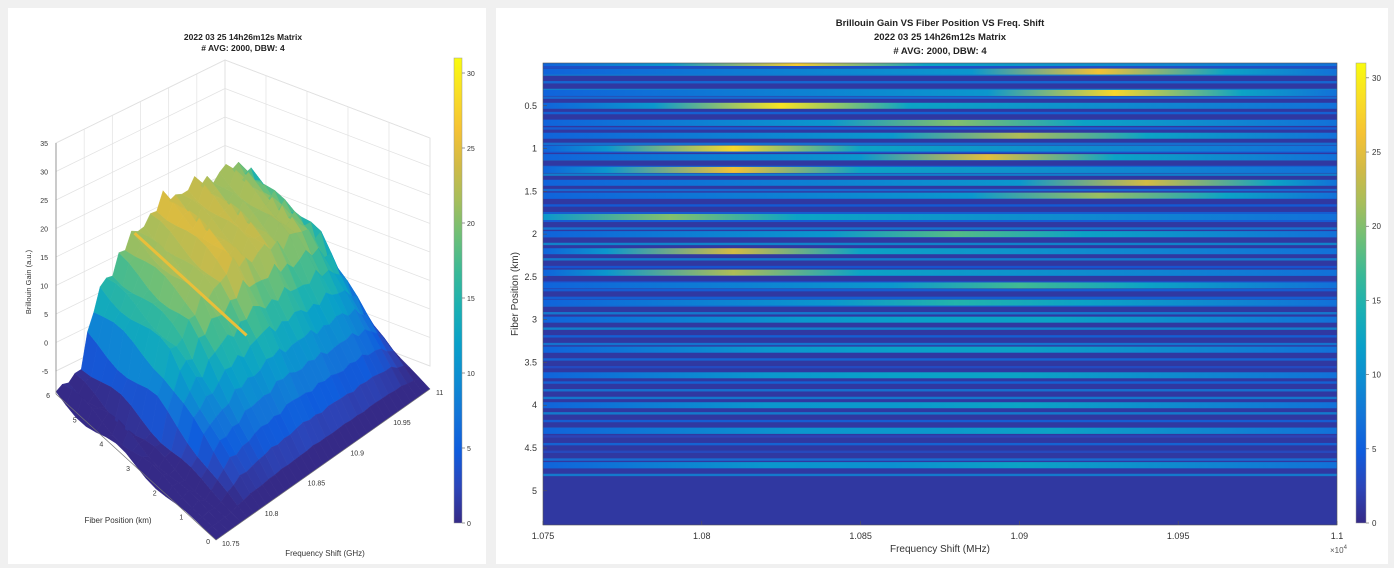  I want to click on surface-x-tick: 10.8, so click(272, 514).